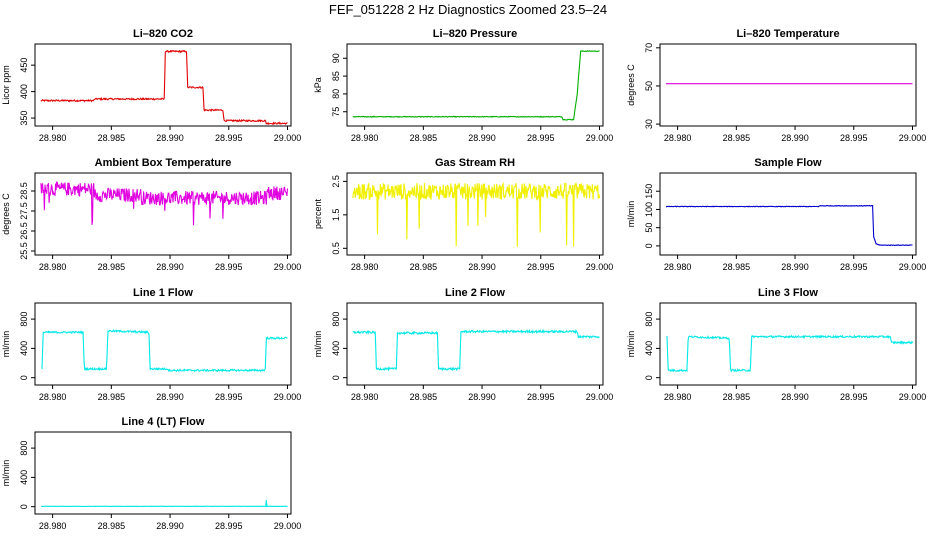 The width and height of the screenshot is (936, 540). Describe the element at coordinates (288, 526) in the screenshot. I see `line-4-lt-flow-xtick-label: 29.000` at that location.